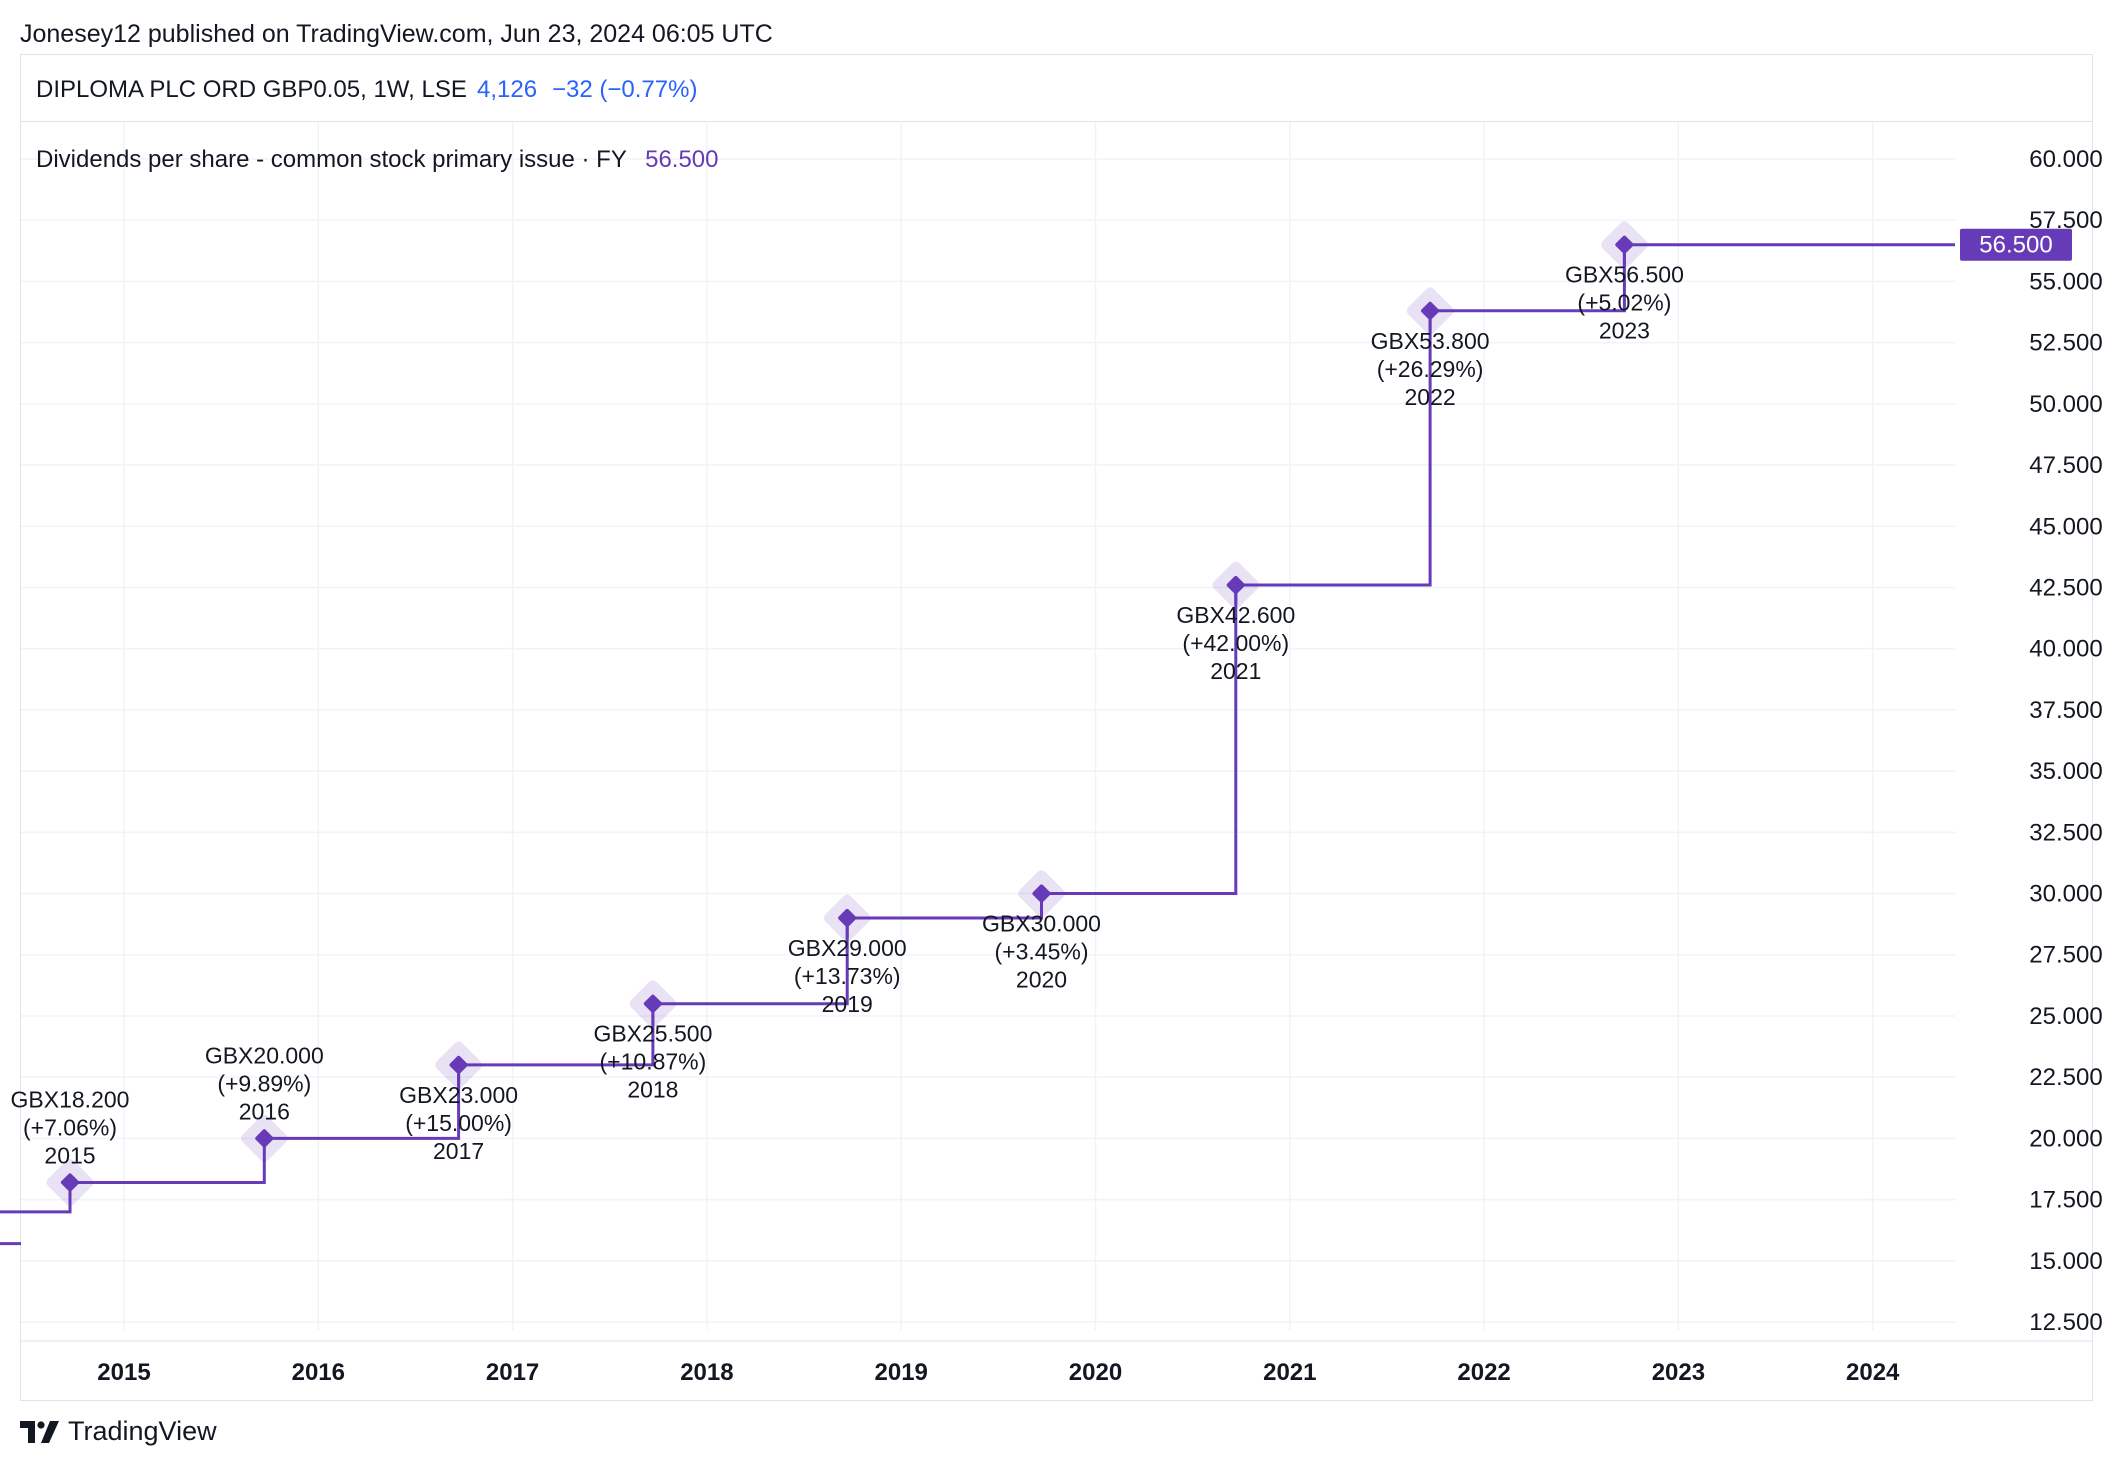 The height and width of the screenshot is (1466, 2108). Describe the element at coordinates (1430, 397) in the screenshot. I see `data-point-label: 2022` at that location.